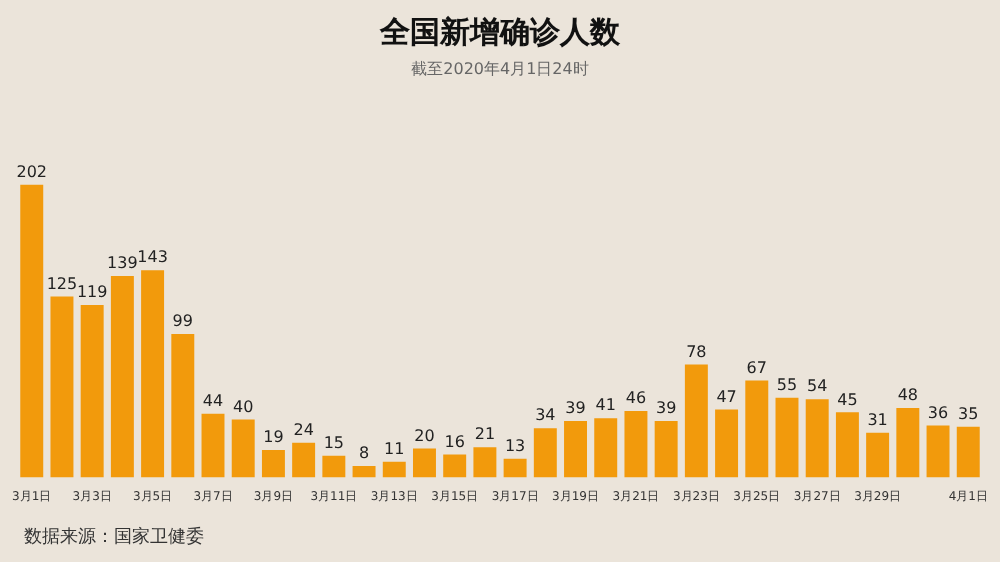  Describe the element at coordinates (756, 367) in the screenshot. I see `data-label: 67` at that location.